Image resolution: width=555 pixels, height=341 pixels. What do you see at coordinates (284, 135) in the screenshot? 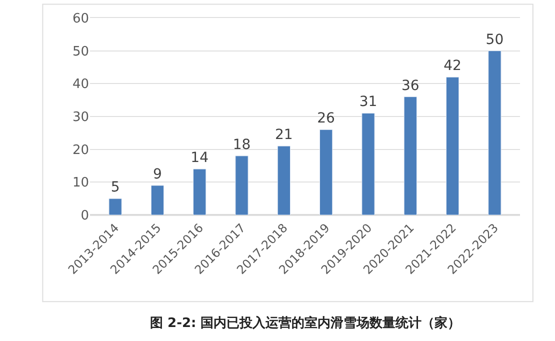
I see `data-label: 21` at bounding box center [284, 135].